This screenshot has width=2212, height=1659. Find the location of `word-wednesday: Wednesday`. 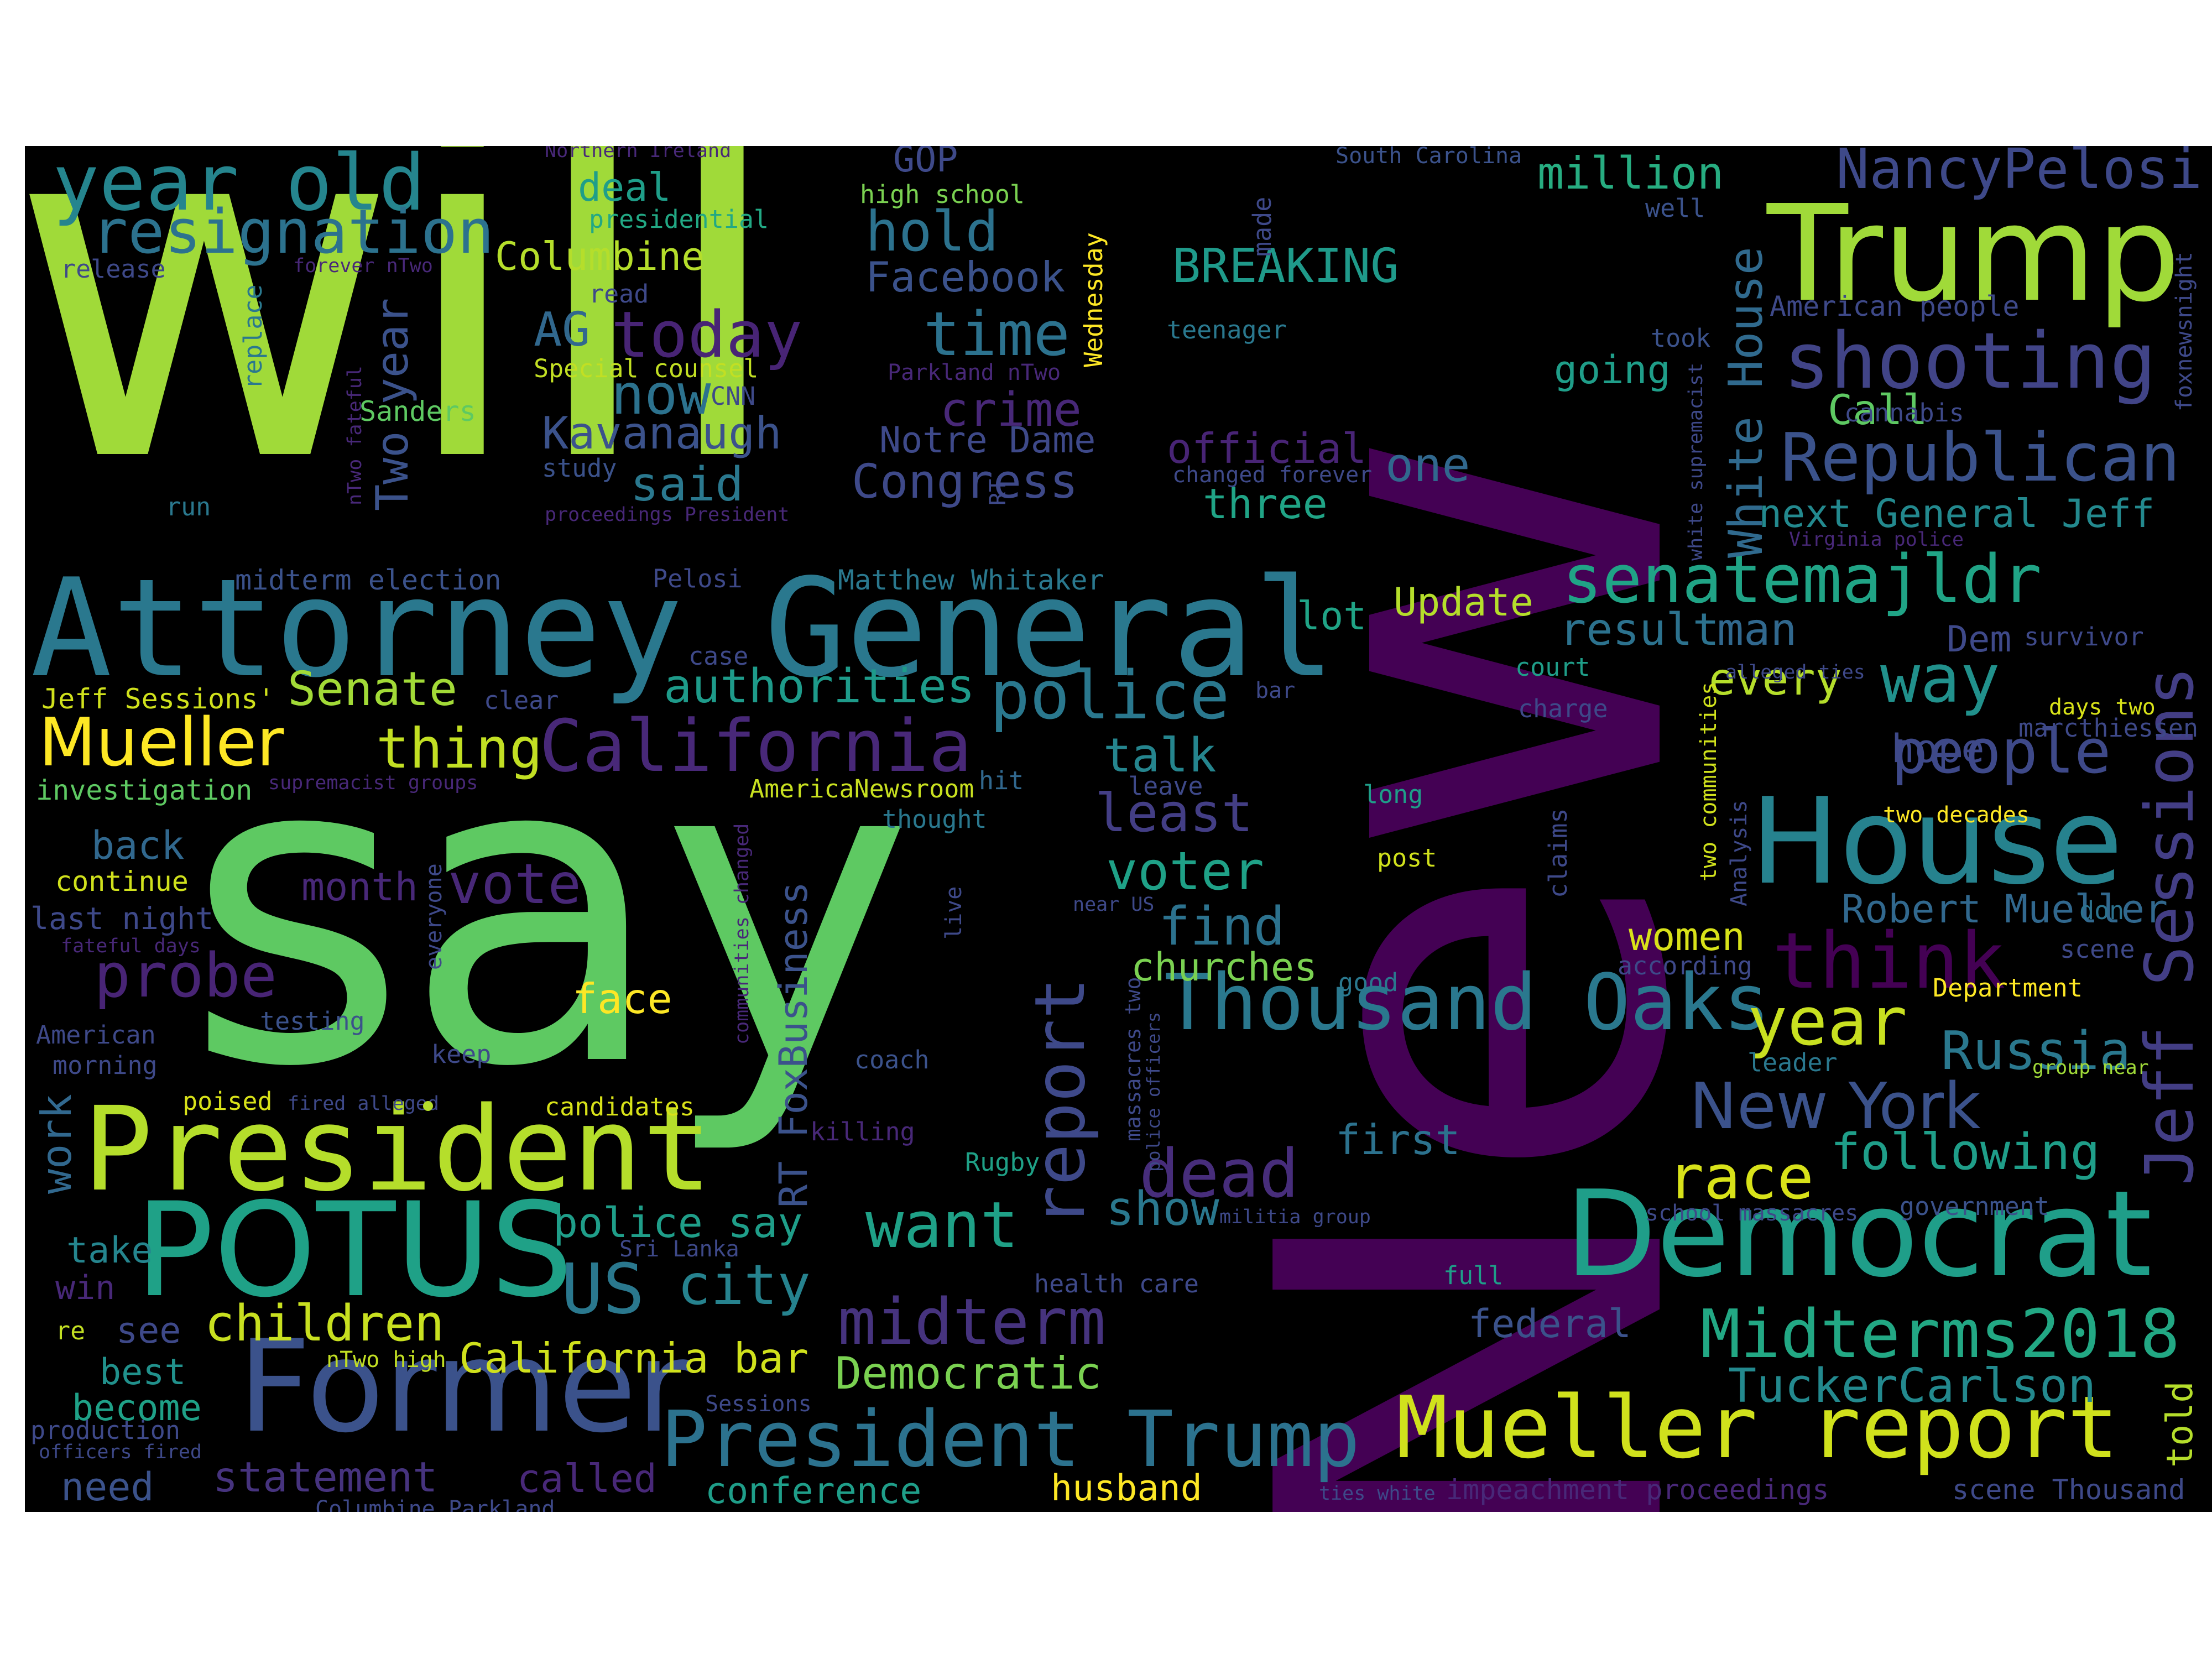

word-wednesday: Wednesday is located at coordinates (1093, 300).